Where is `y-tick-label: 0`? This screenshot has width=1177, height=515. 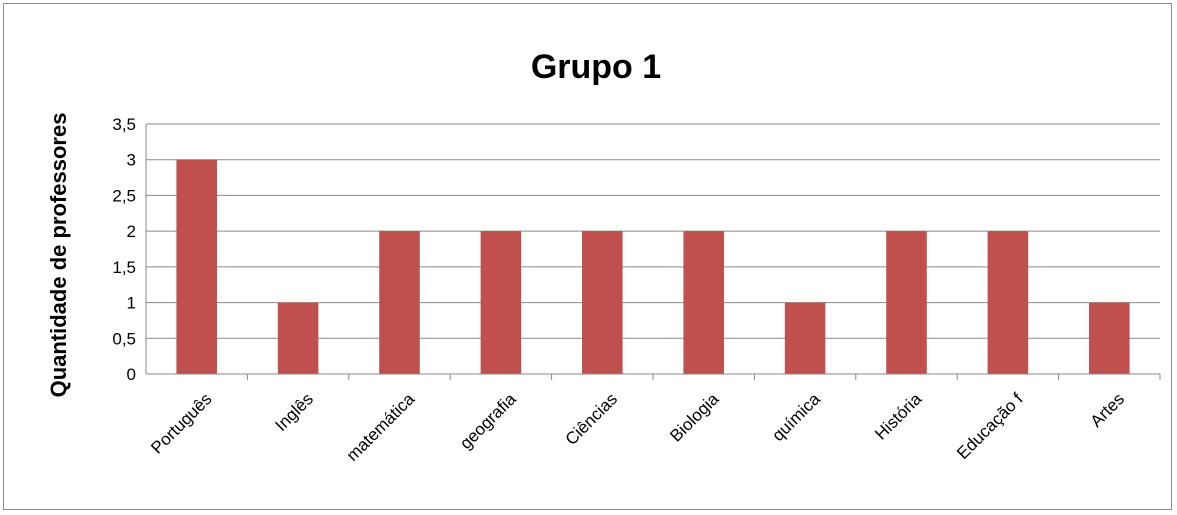
y-tick-label: 0 is located at coordinates (131, 374).